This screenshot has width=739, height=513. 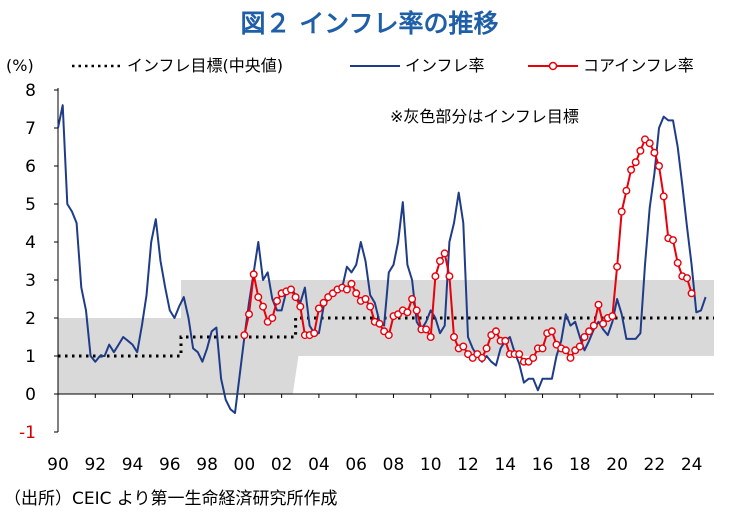 I want to click on y-tick-label: 1, so click(x=30, y=357).